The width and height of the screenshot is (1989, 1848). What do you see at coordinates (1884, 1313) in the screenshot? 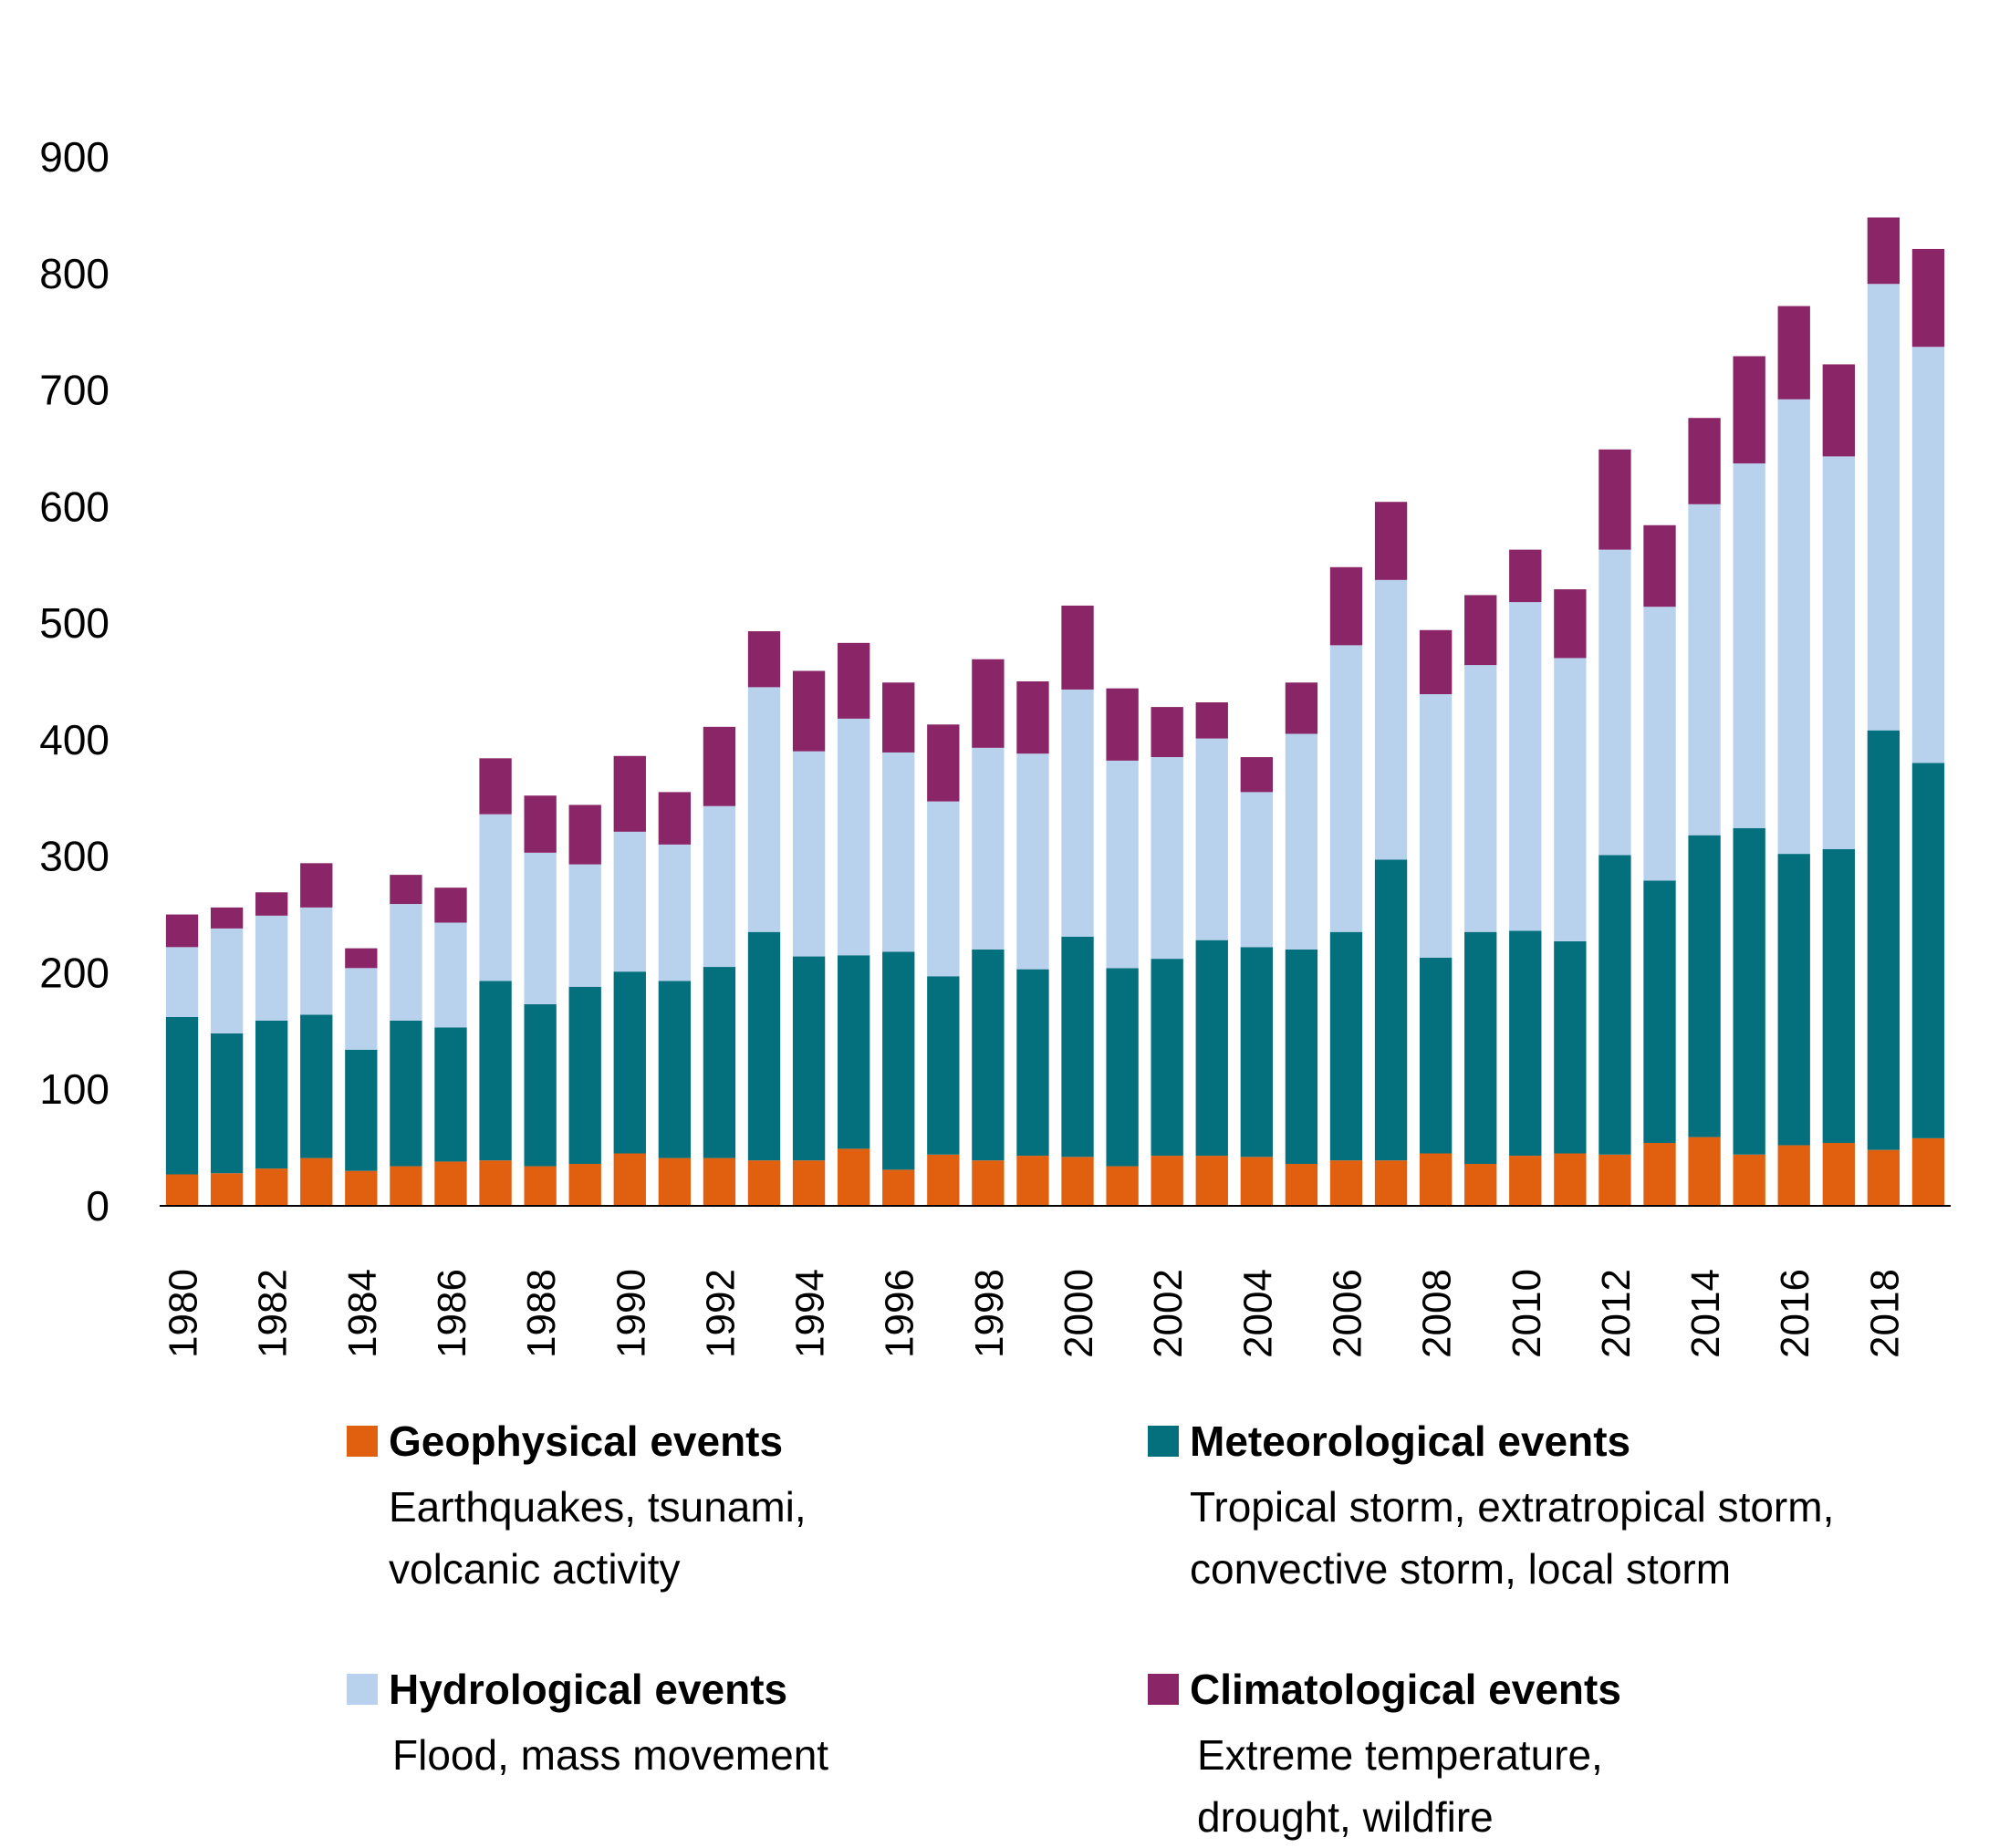
I see `x-tick-label: 2018` at bounding box center [1884, 1313].